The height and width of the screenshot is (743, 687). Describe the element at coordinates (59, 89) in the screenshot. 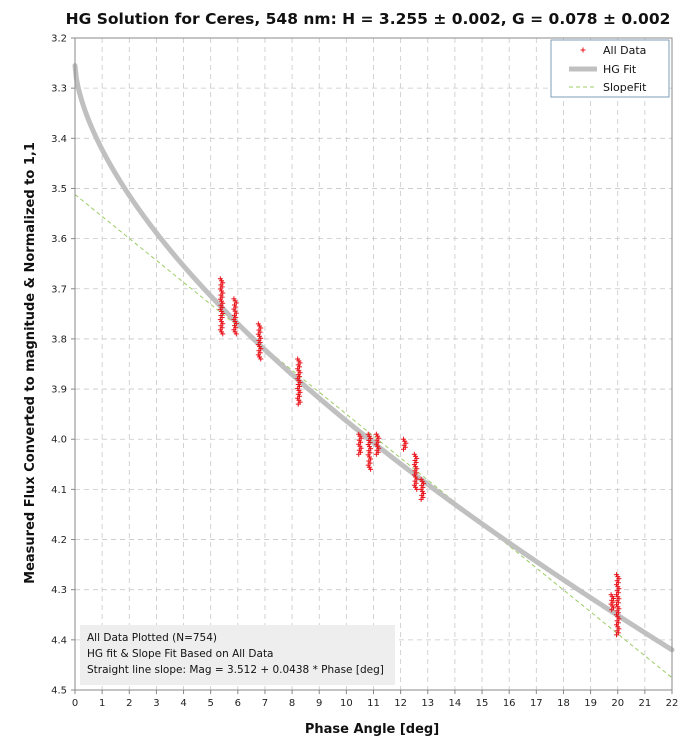

I see `y-tick-label: 3.3` at that location.